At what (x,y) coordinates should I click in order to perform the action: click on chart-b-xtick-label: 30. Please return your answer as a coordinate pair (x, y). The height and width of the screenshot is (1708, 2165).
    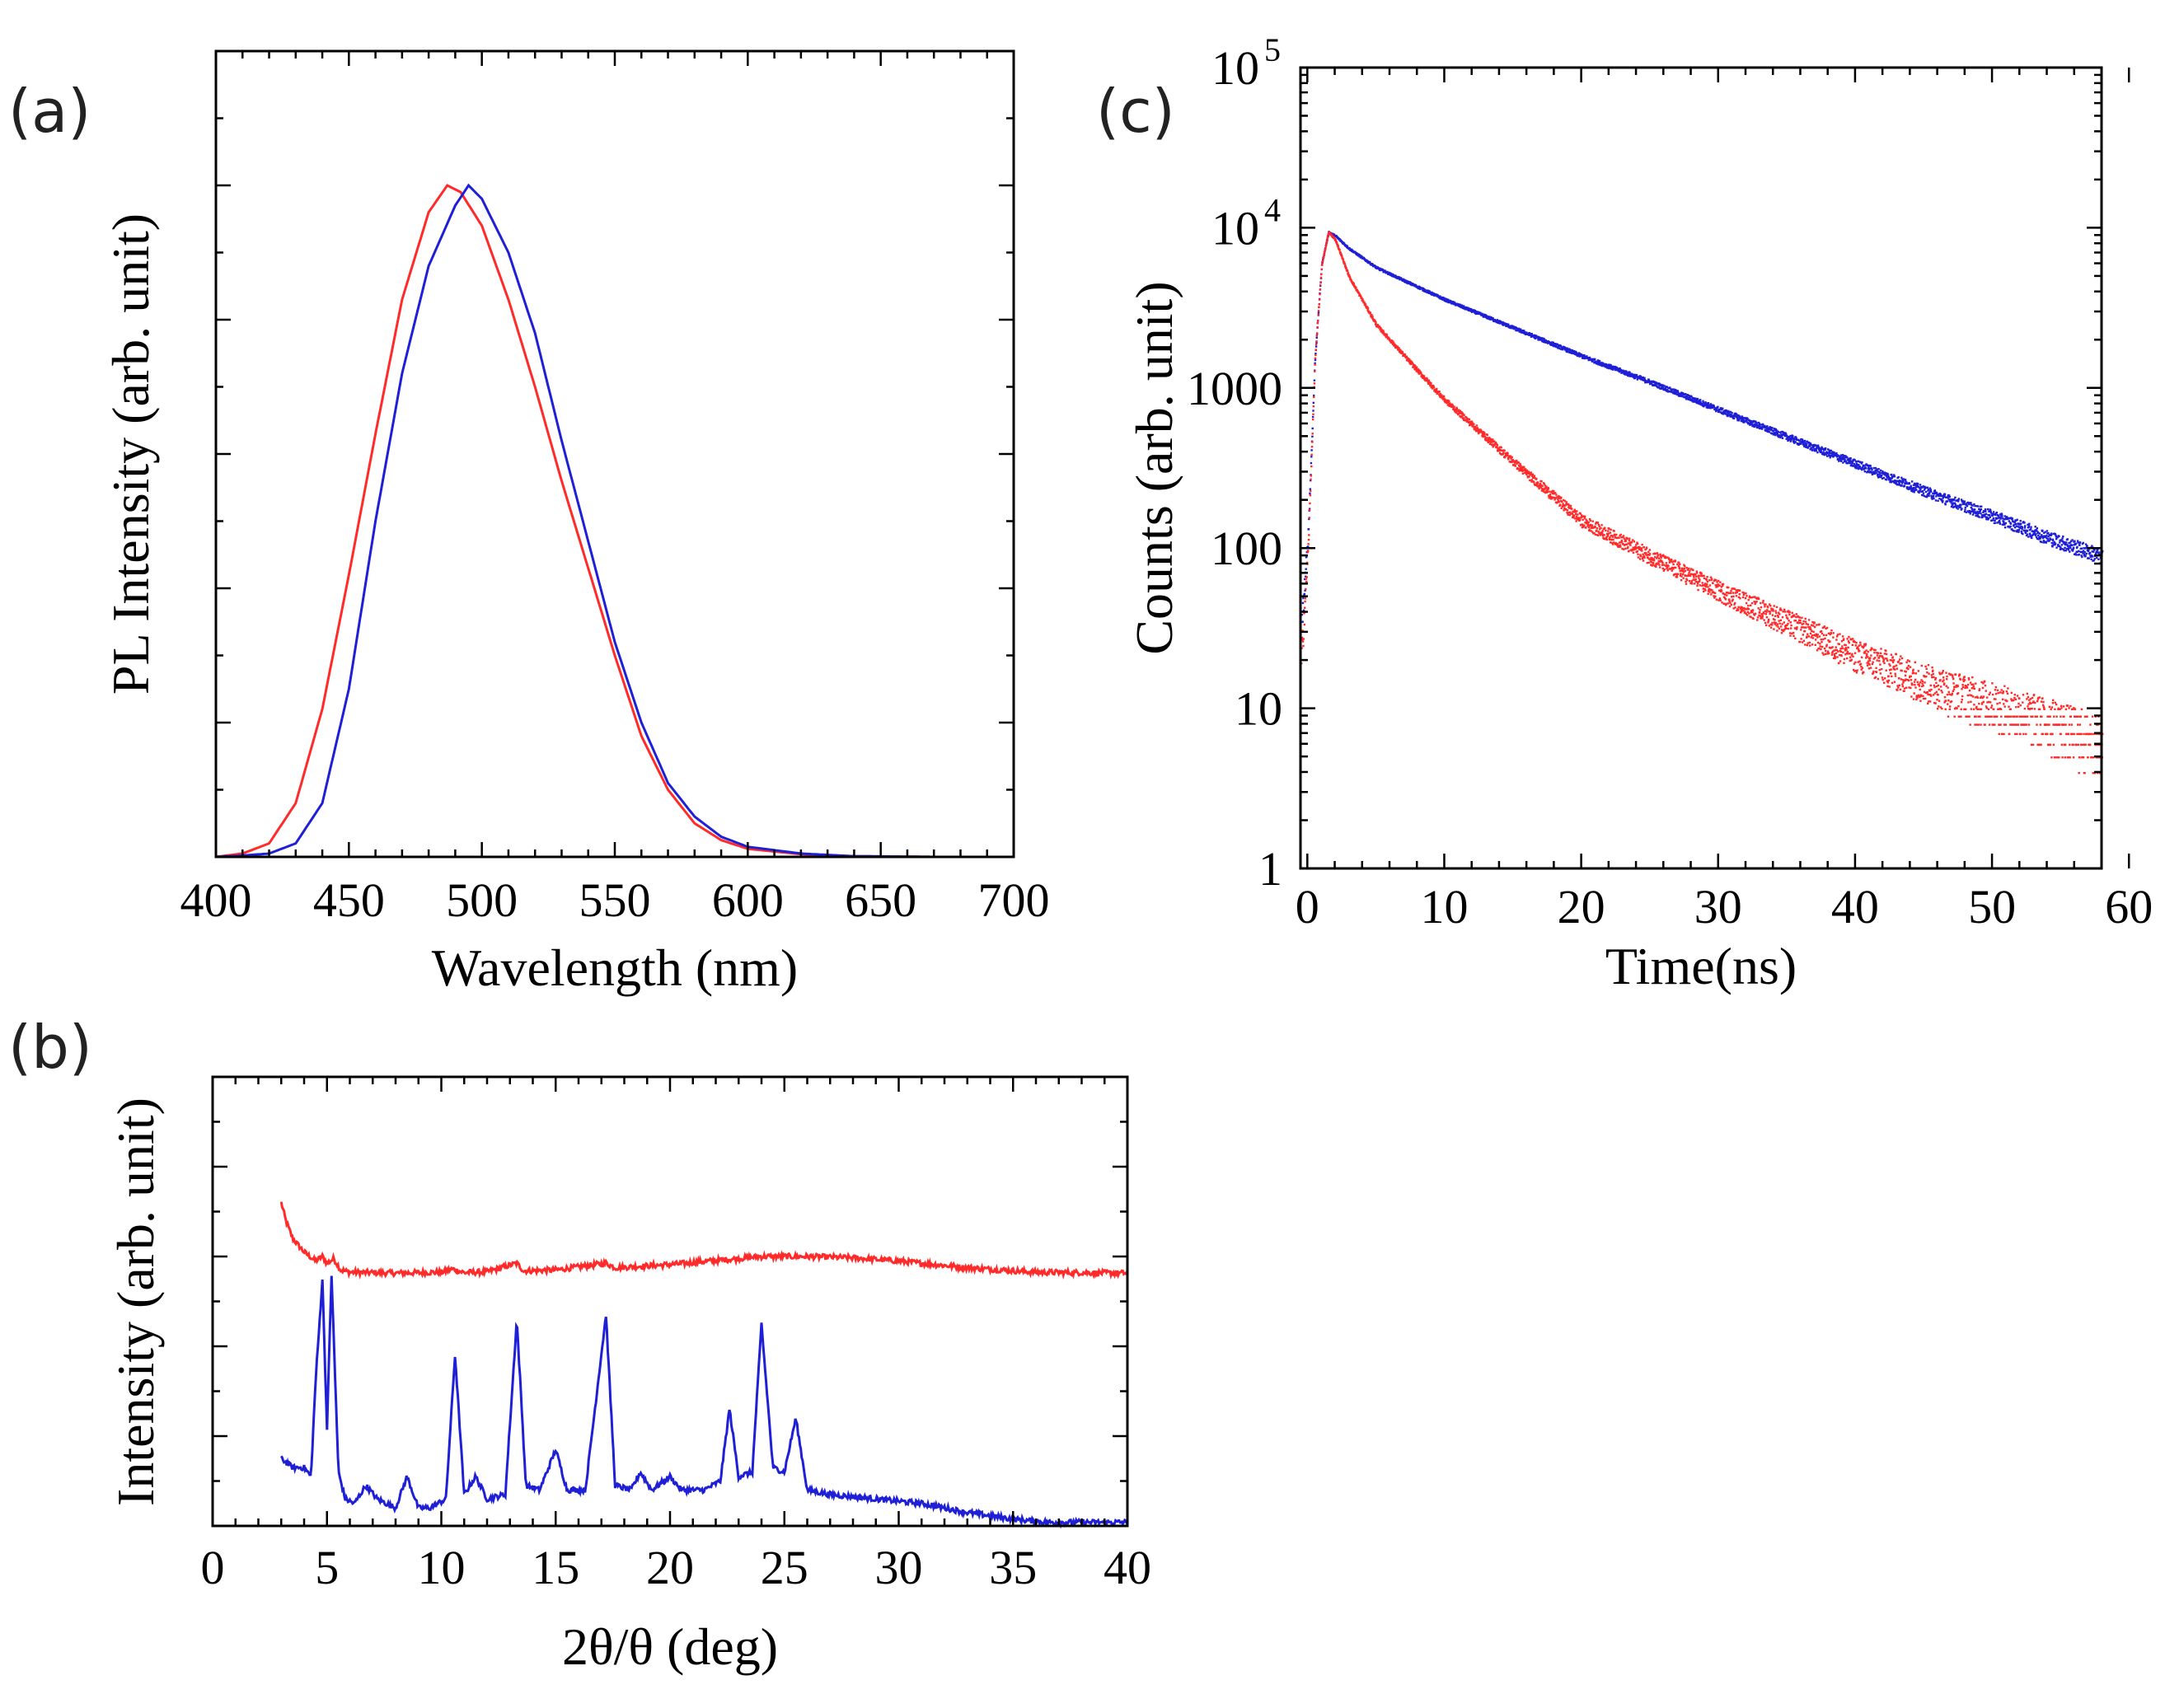
    Looking at the image, I should click on (899, 1568).